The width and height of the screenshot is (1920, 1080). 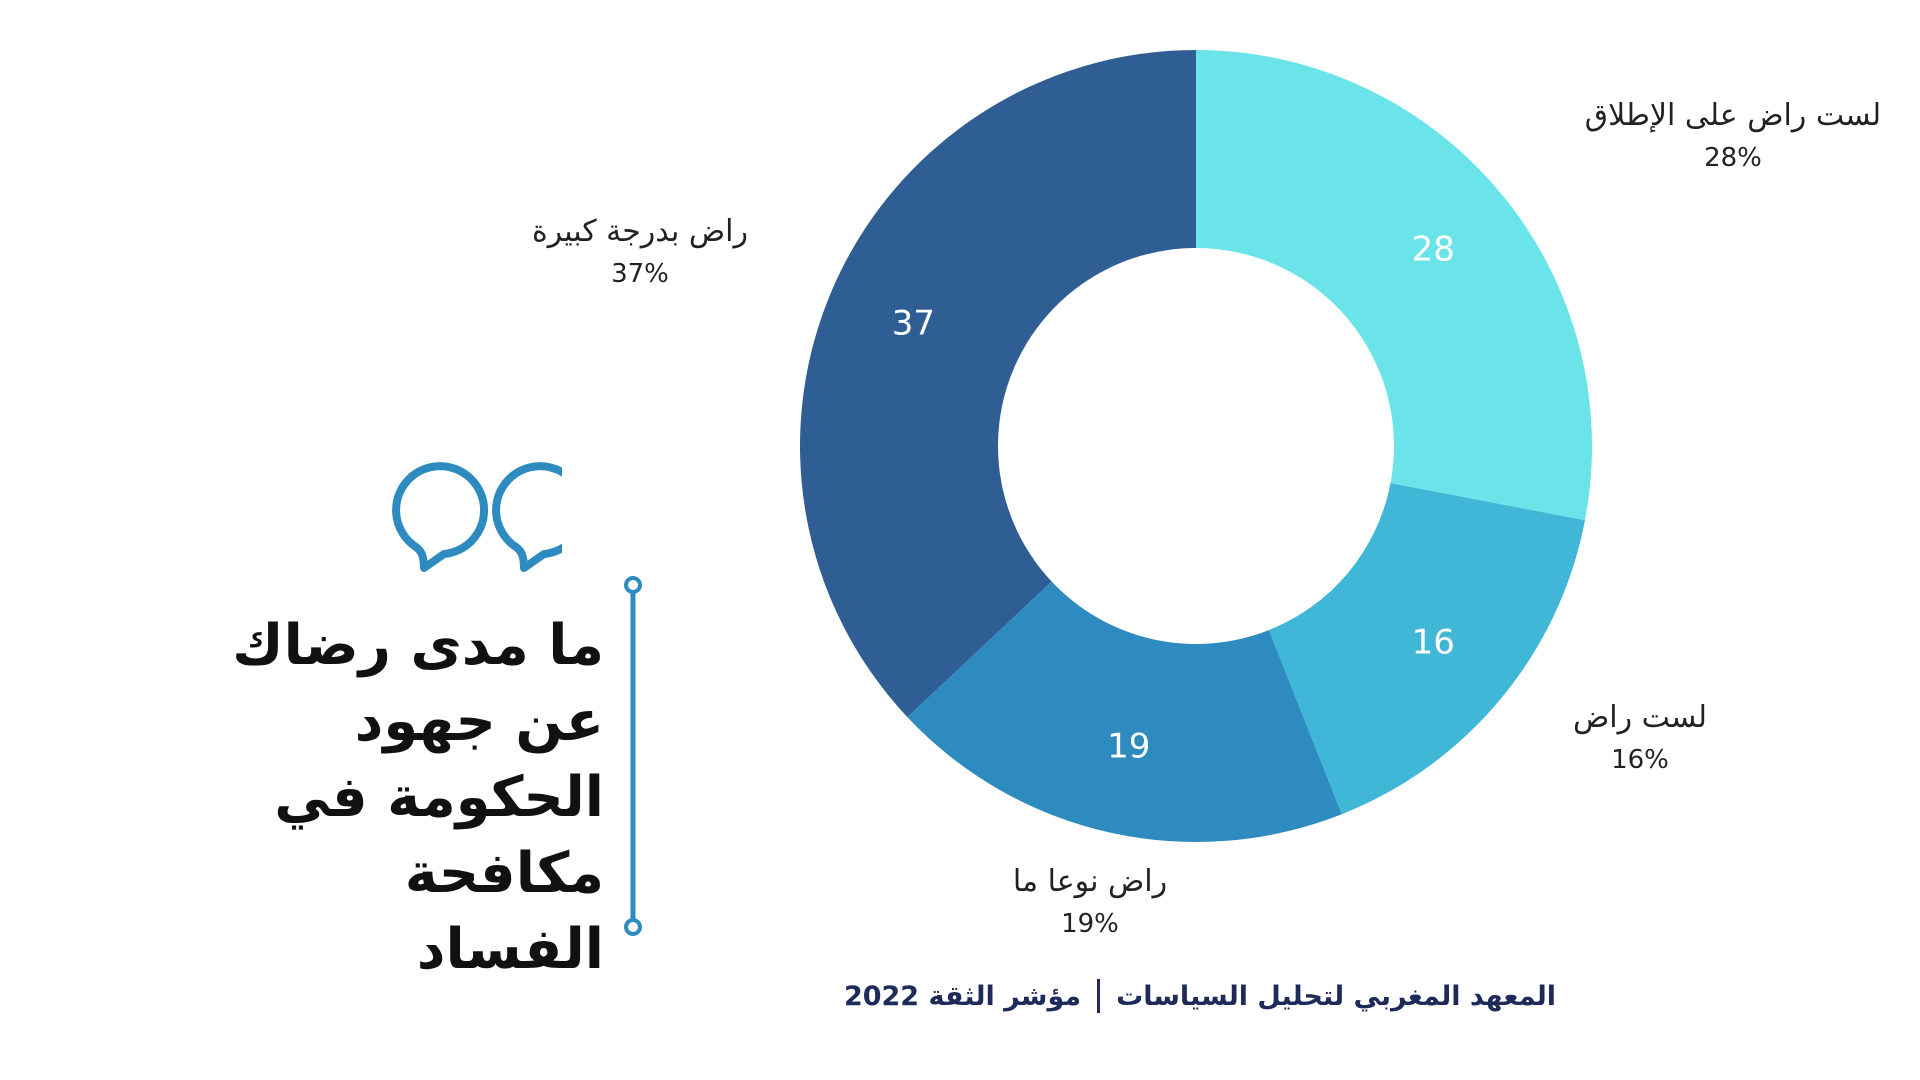 What do you see at coordinates (1336, 996) in the screenshot?
I see `footer-institute: المعهد المغربي لتحليل السياسات` at bounding box center [1336, 996].